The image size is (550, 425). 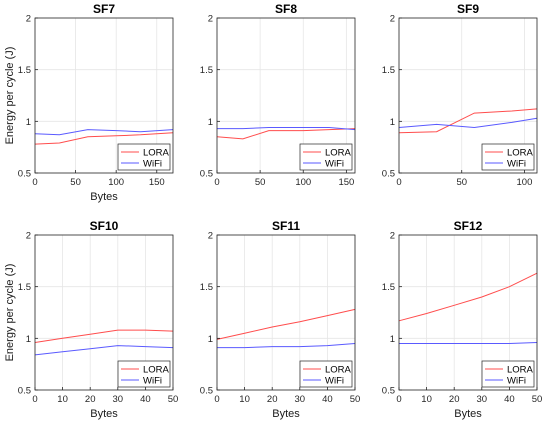 I want to click on chart-title: SF11, so click(x=286, y=226).